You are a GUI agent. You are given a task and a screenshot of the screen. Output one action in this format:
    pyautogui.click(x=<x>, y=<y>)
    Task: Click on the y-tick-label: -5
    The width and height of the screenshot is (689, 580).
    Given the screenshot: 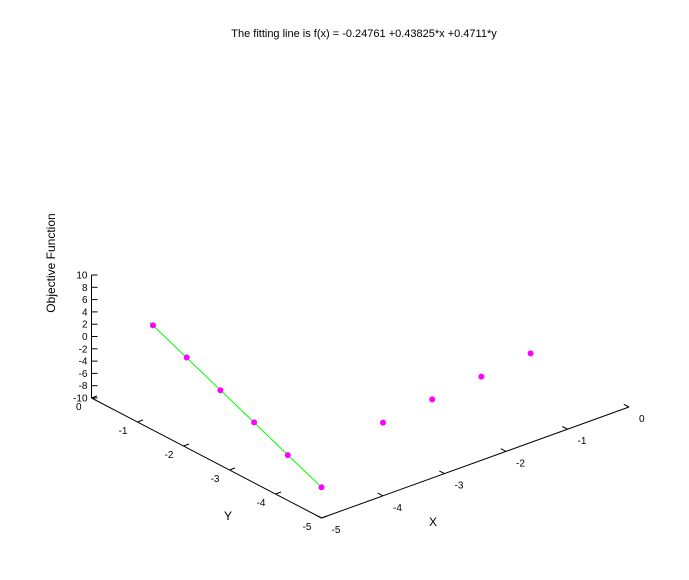 What is the action you would take?
    pyautogui.click(x=307, y=527)
    